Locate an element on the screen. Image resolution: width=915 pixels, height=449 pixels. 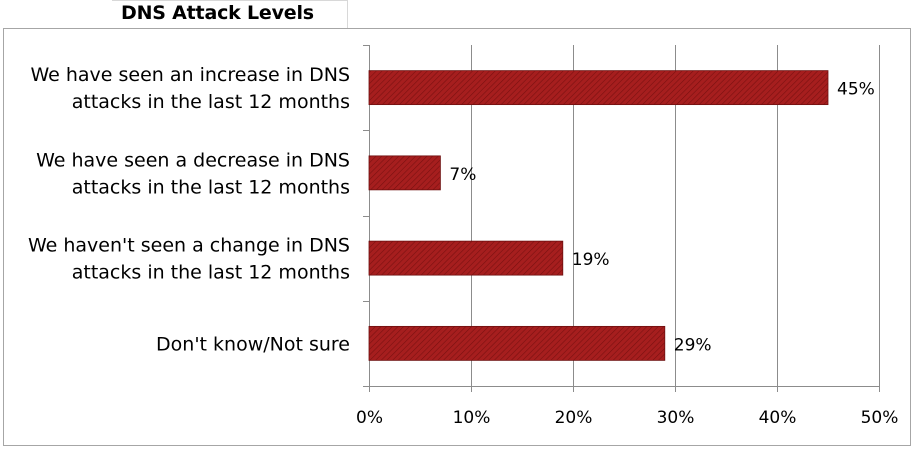
chart-title: DNS Attack Levels is located at coordinates (217, 13).